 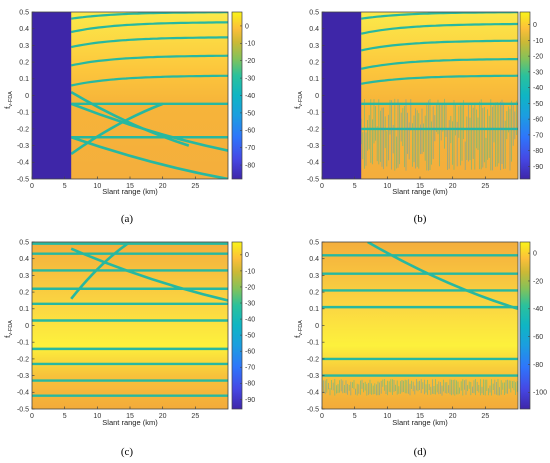 What do you see at coordinates (538, 104) in the screenshot?
I see `colorbar-tick-label: -50` at bounding box center [538, 104].